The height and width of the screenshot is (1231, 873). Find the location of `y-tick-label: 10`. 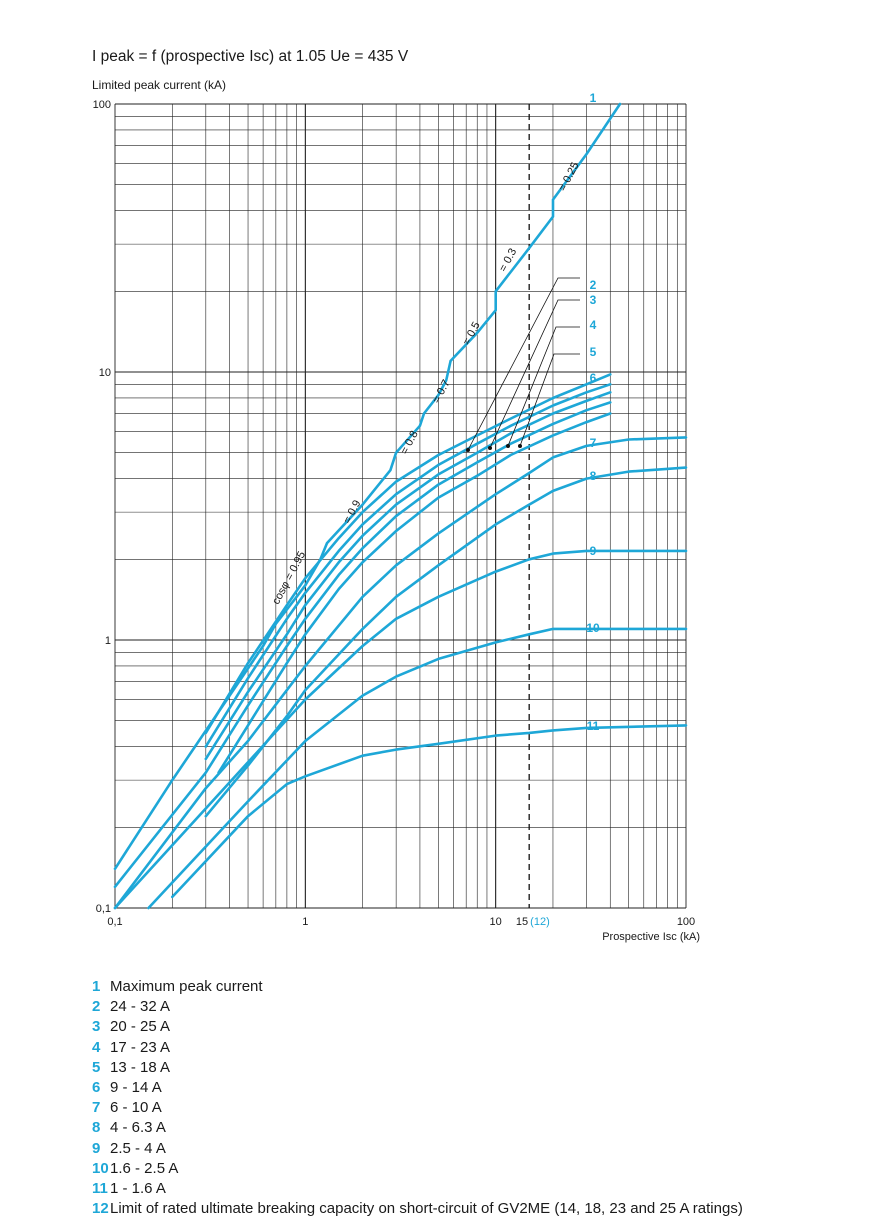

y-tick-label: 10 is located at coordinates (105, 373).